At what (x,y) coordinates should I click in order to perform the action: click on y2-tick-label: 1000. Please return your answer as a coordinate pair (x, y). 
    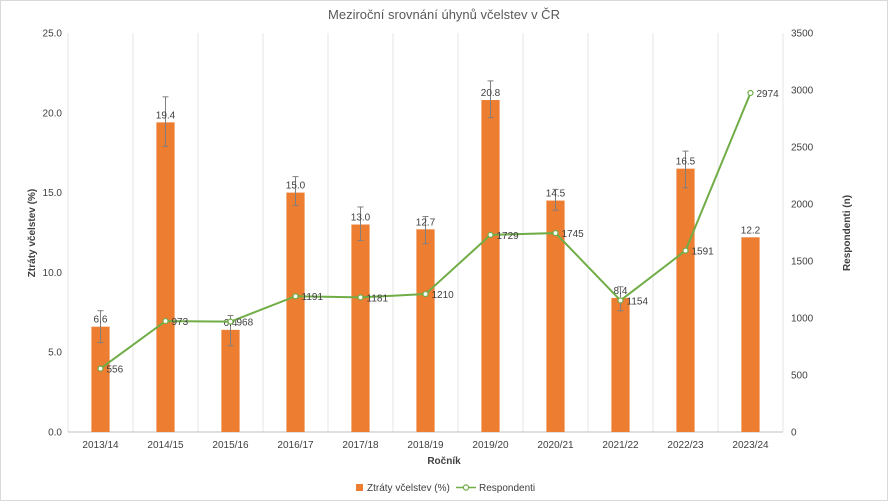
    Looking at the image, I should click on (802, 319).